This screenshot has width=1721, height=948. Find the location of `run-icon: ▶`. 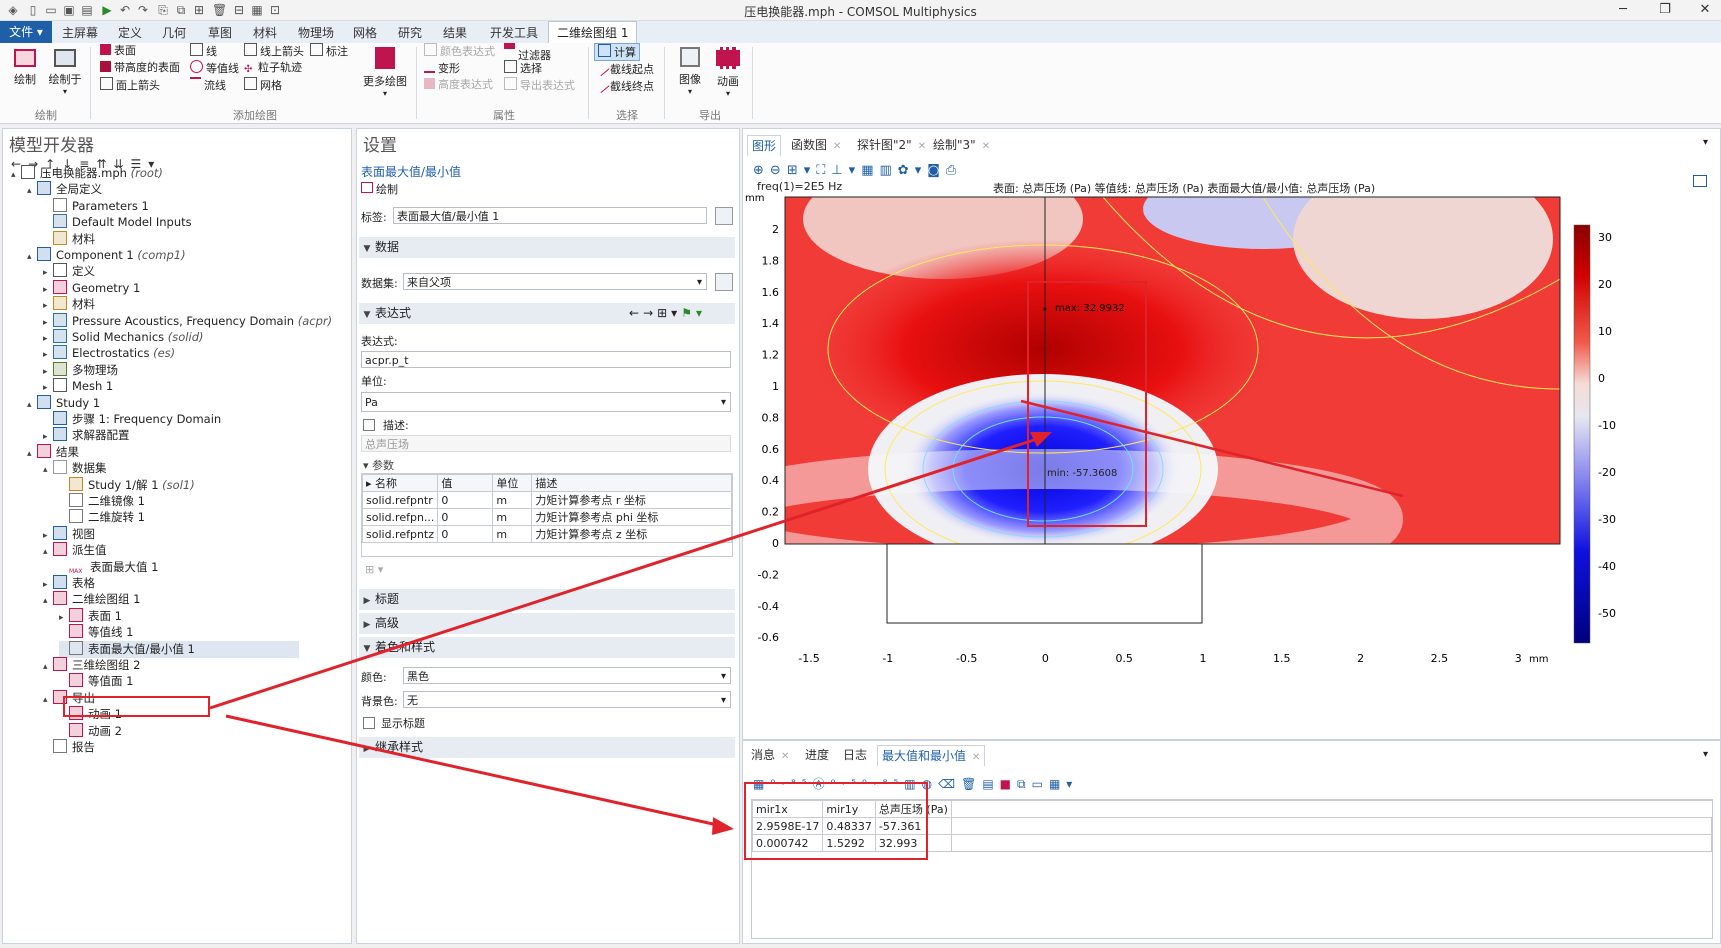

run-icon: ▶ is located at coordinates (107, 10).